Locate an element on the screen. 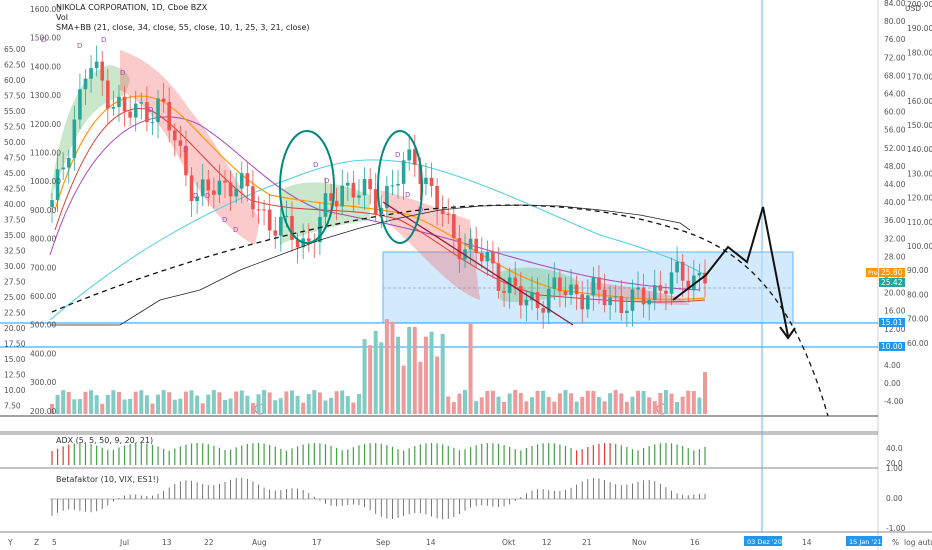 The height and width of the screenshot is (550, 932). last-price-tag: 25.42 is located at coordinates (892, 282).